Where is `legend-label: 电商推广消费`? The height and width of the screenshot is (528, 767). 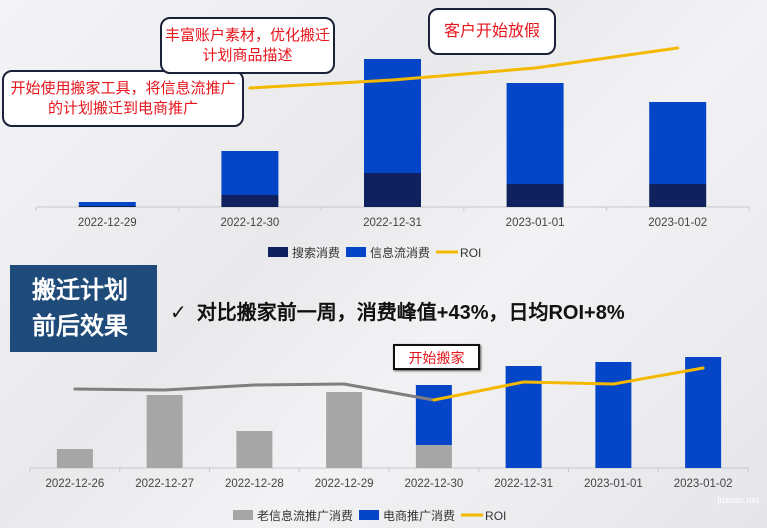
legend-label: 电商推广消费 is located at coordinates (419, 515).